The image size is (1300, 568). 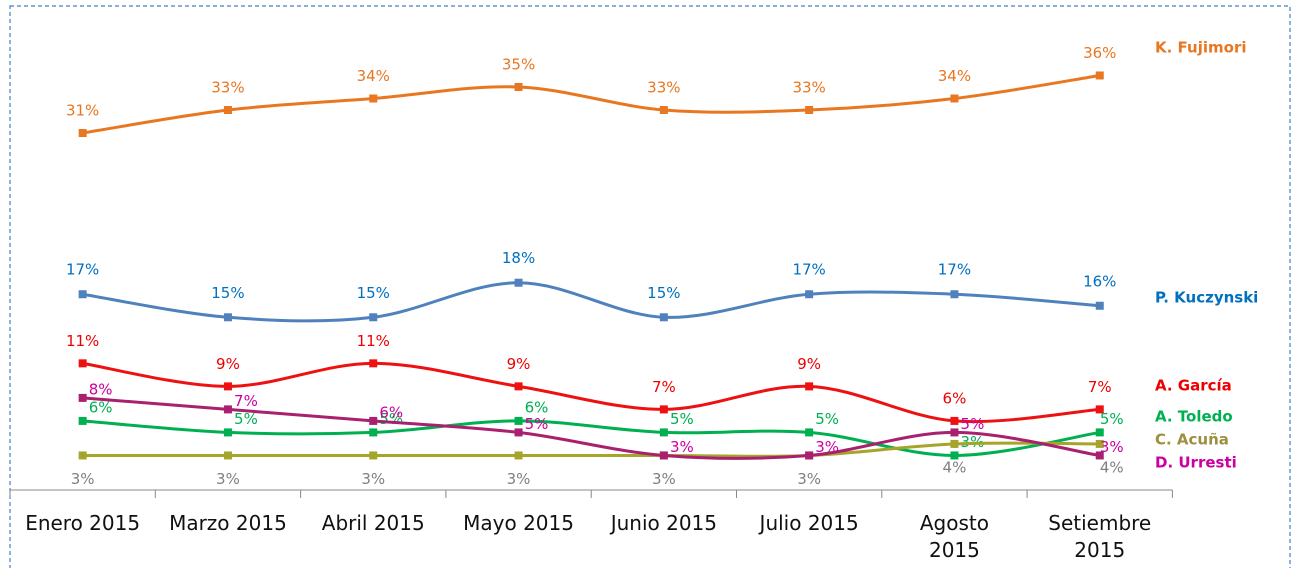 What do you see at coordinates (373, 523) in the screenshot?
I see `x-tick-label: Abril 2015` at bounding box center [373, 523].